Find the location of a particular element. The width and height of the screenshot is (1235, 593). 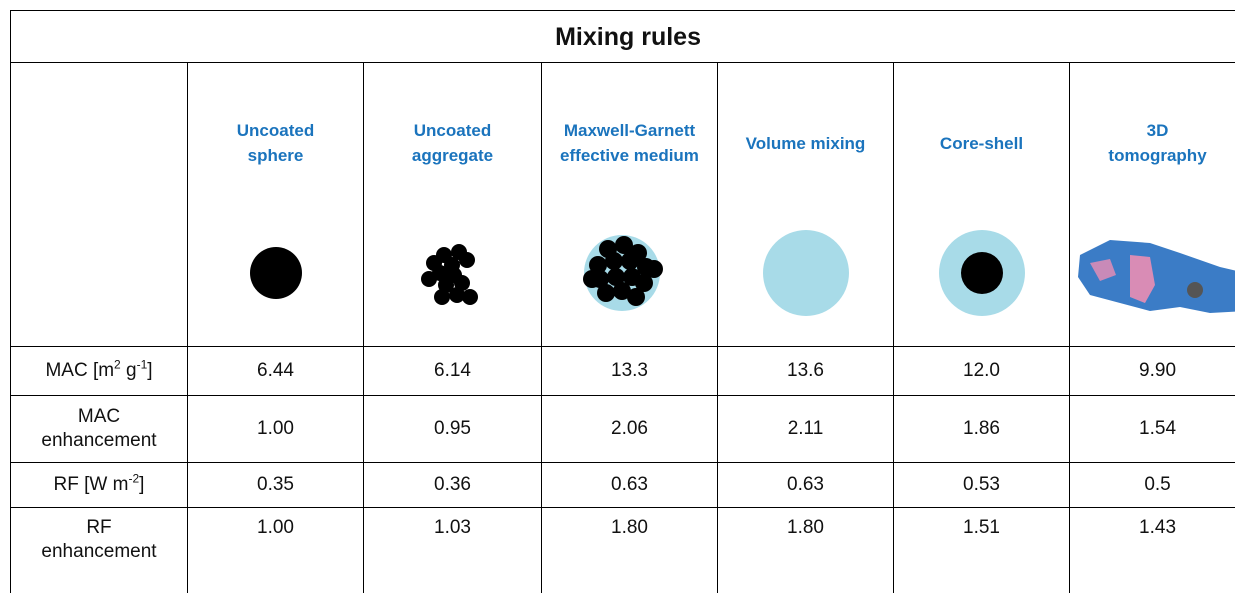

table-row: RF [W m-2] 0.35 0.36 0.63 0.63 0.53 0.5 is located at coordinates (622, 485).